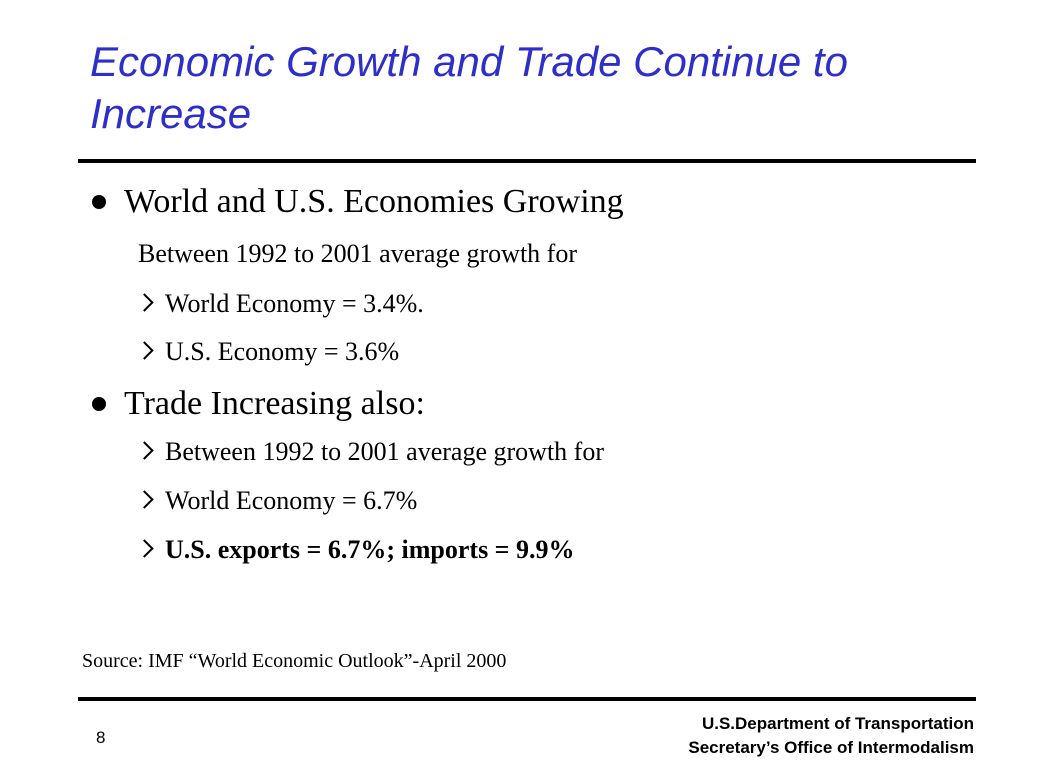 The width and height of the screenshot is (1056, 768). I want to click on sub-item-text: Between 1992 to 2001 average growth for, so click(384, 451).